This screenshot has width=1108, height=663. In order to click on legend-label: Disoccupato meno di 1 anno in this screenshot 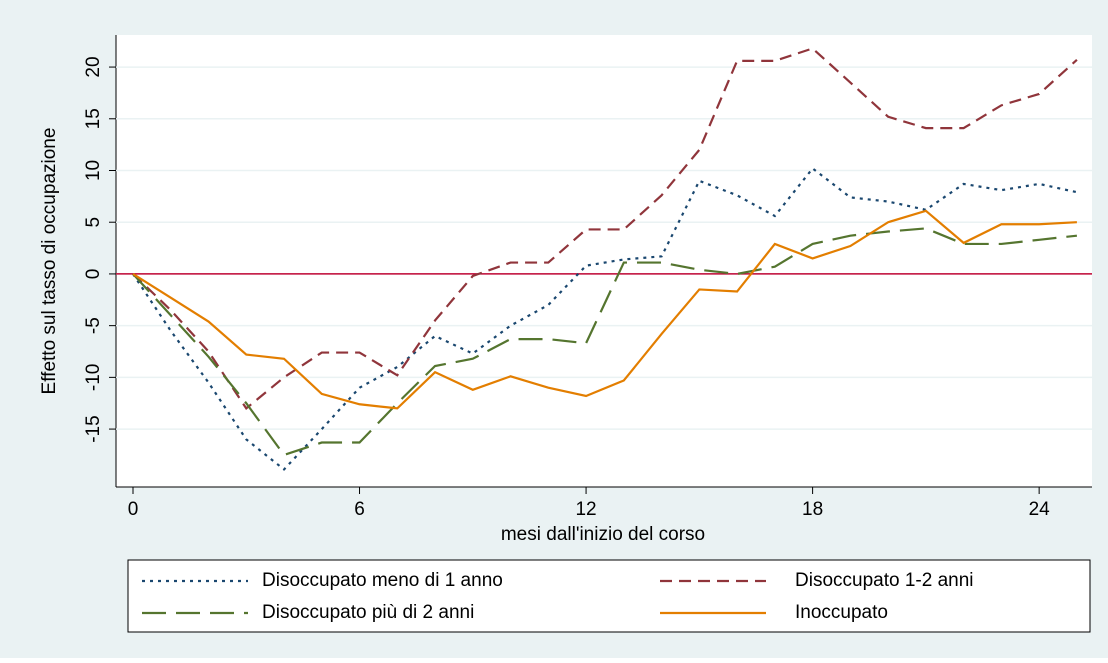, I will do `click(382, 580)`.